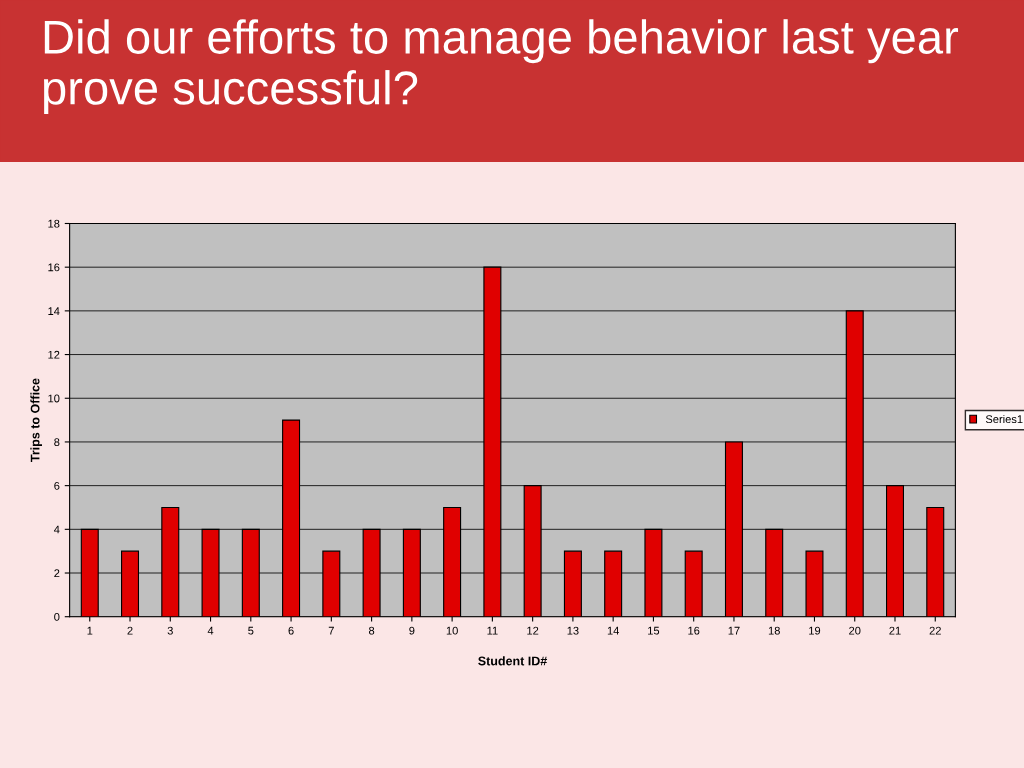 This screenshot has height=768, width=1024. I want to click on x-tick-label: 15, so click(654, 630).